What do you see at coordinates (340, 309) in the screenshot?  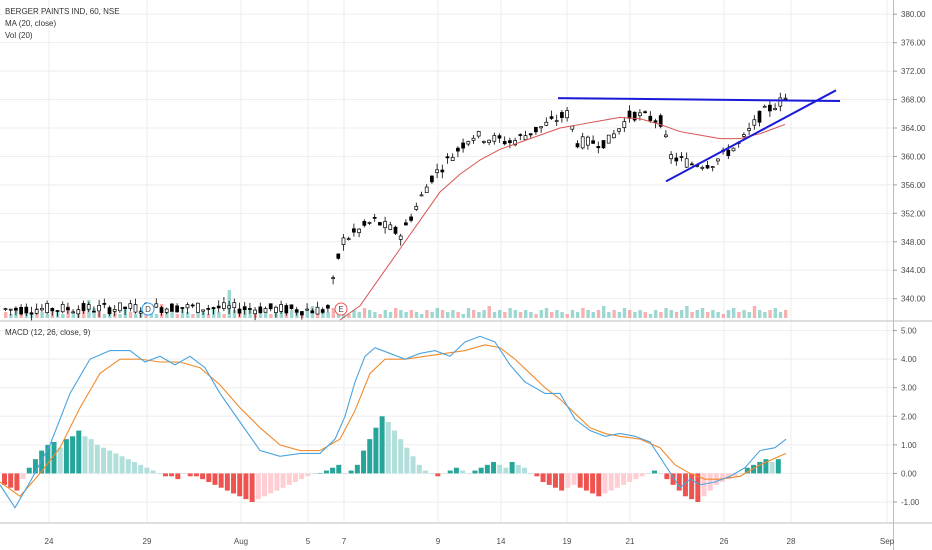 I see `event-label: E` at bounding box center [340, 309].